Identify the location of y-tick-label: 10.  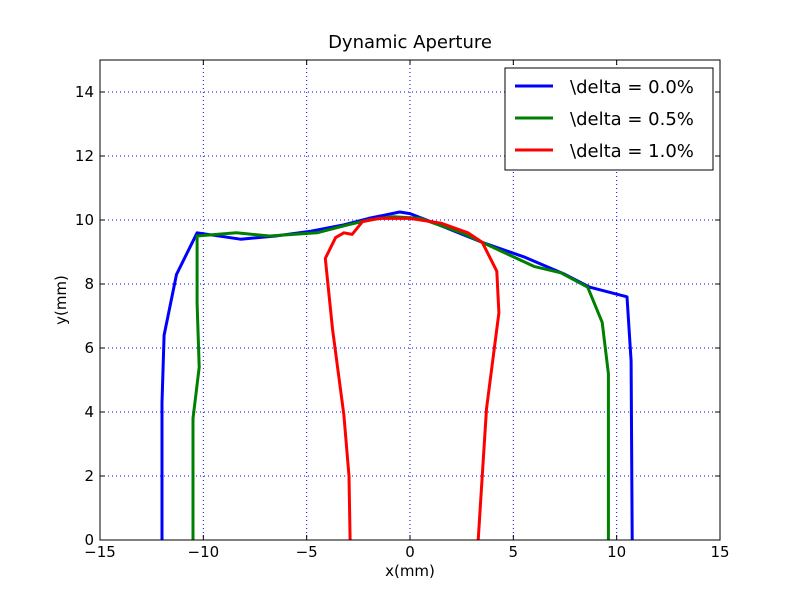
(84, 220).